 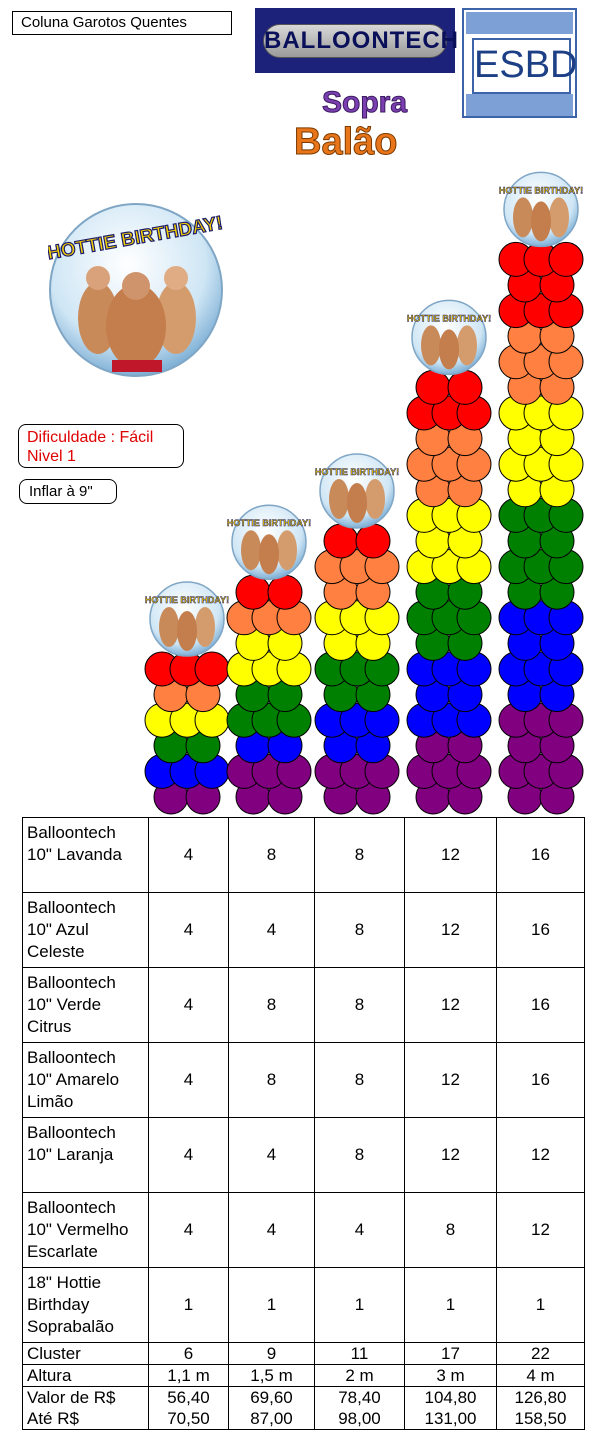 I want to click on price-from: 78,40, so click(x=359, y=1397).